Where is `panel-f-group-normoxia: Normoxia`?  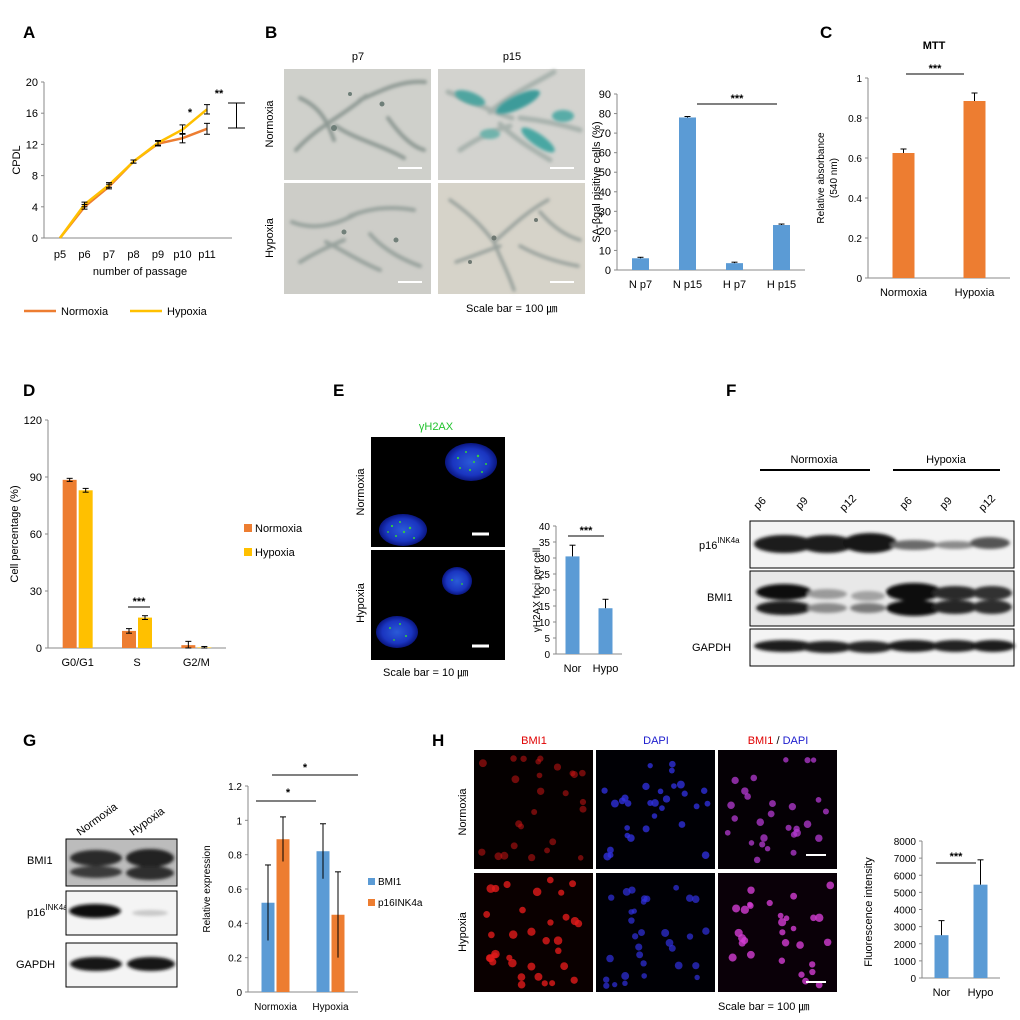 panel-f-group-normoxia: Normoxia is located at coordinates (814, 460).